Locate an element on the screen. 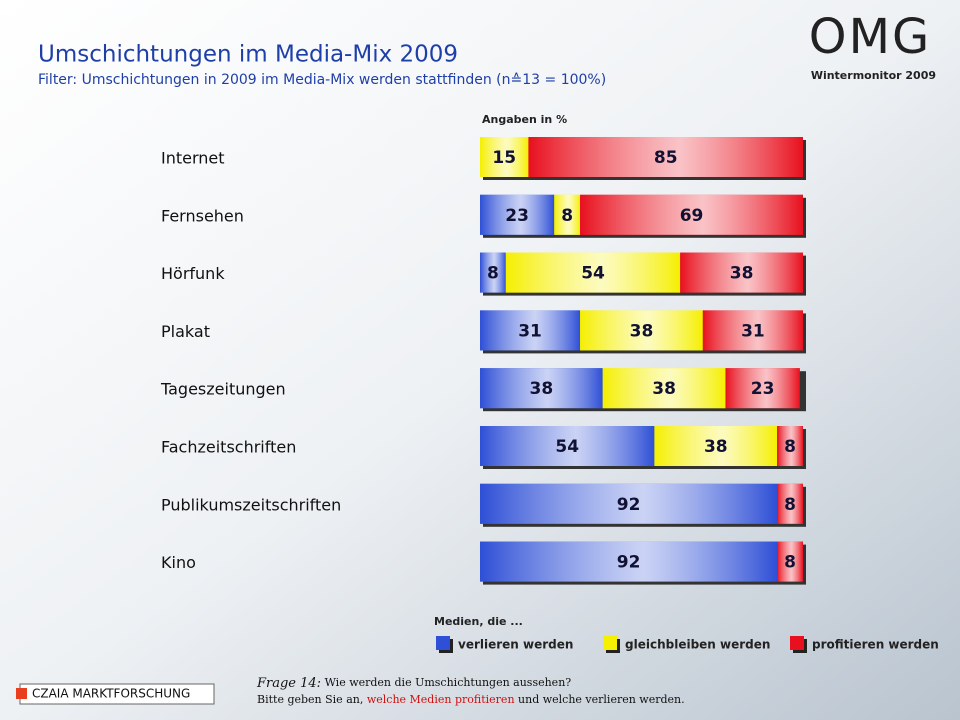  segment-label: 69 is located at coordinates (692, 216).